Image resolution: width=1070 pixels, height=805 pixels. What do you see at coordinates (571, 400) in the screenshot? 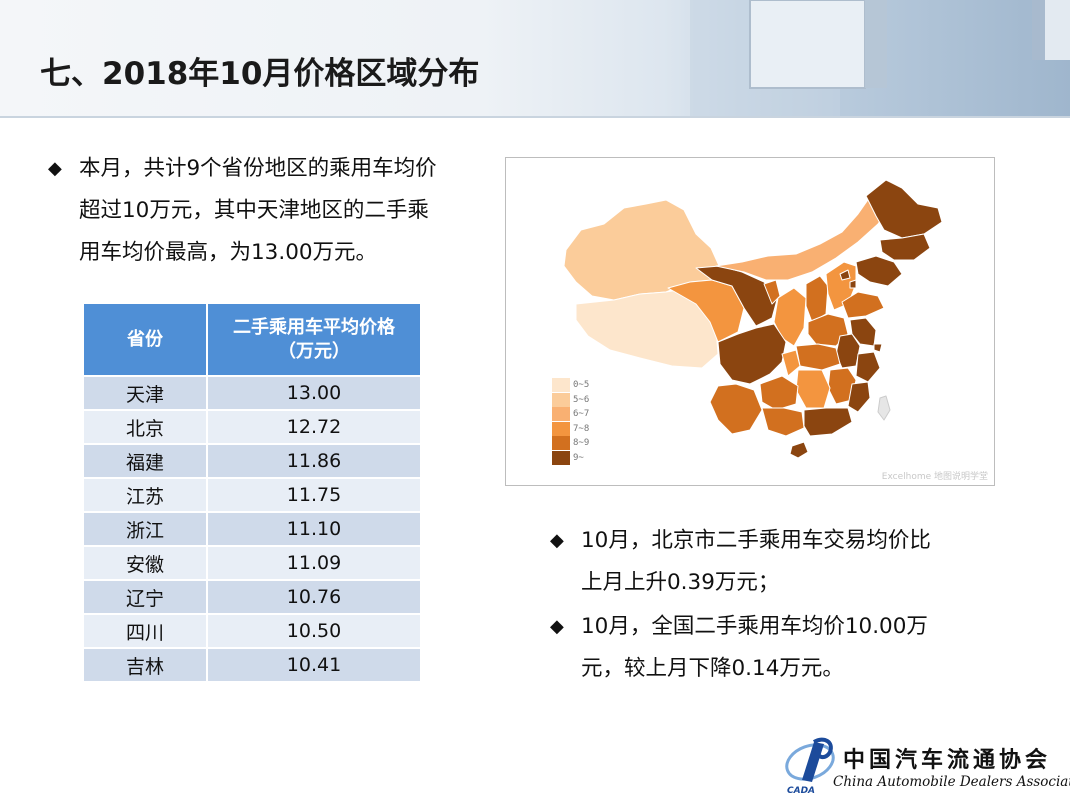
I see `legend-item: 5~6` at bounding box center [571, 400].